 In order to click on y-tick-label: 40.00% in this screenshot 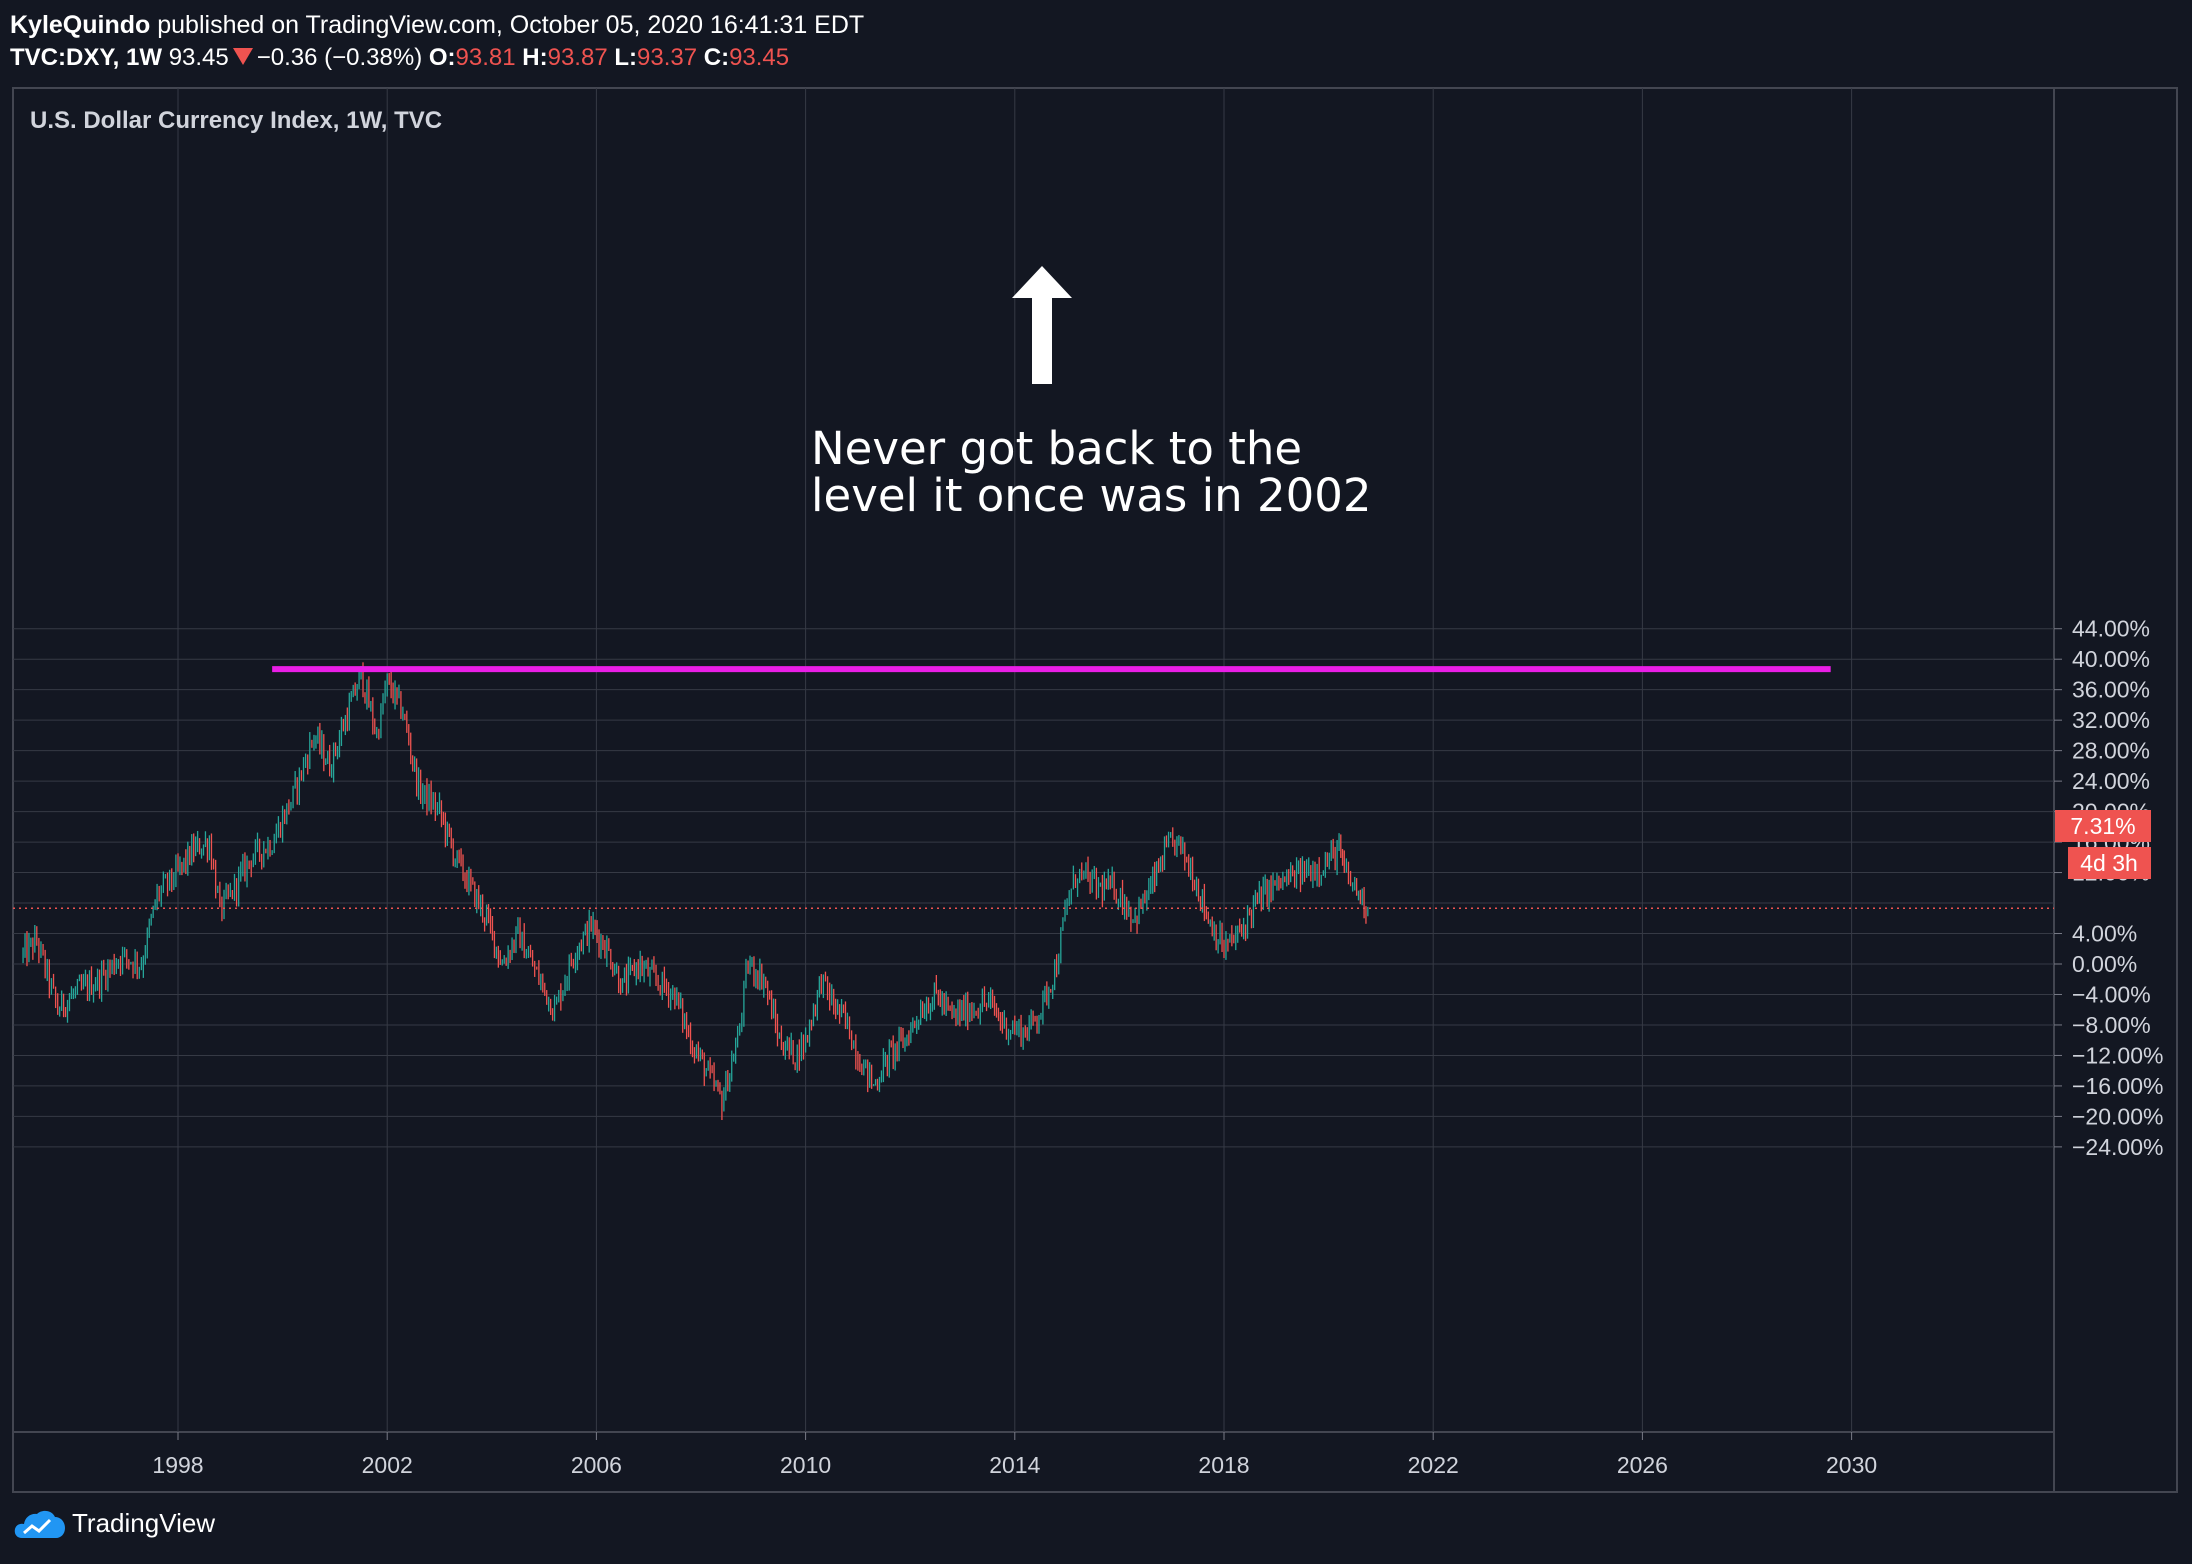, I will do `click(2111, 659)`.